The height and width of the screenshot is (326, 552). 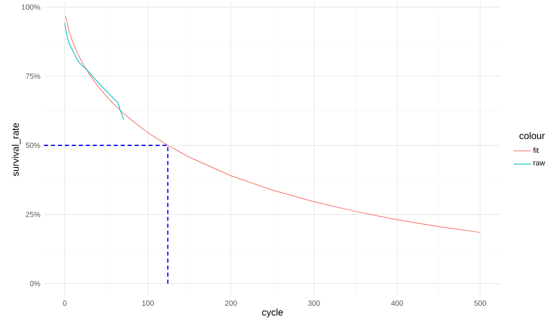 I want to click on y-axis-title: survival_rate, so click(x=16, y=149).